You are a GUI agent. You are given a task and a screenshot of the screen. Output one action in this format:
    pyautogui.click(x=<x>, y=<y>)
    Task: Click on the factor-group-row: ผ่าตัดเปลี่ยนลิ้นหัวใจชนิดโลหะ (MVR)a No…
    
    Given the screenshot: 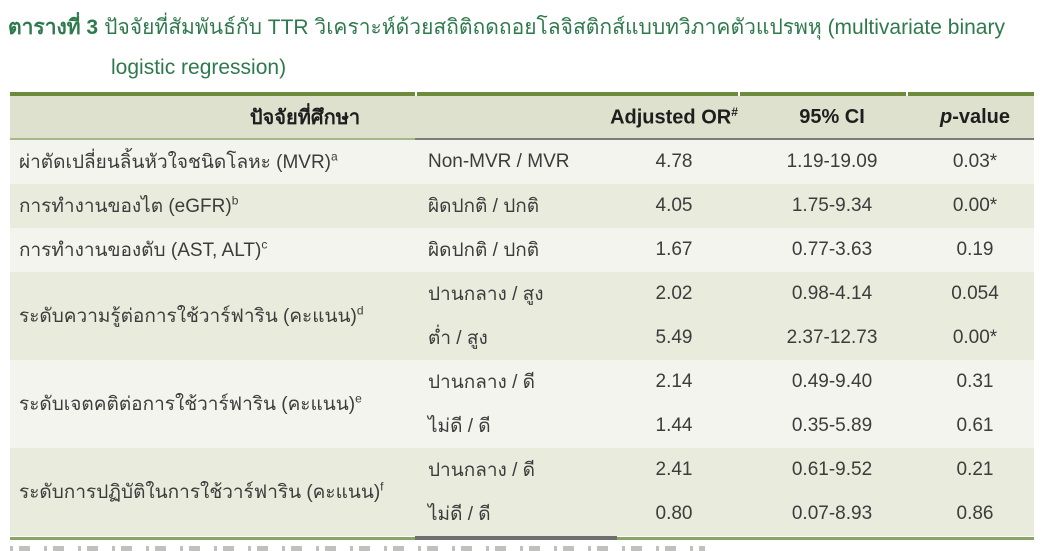 What is the action you would take?
    pyautogui.click(x=522, y=162)
    